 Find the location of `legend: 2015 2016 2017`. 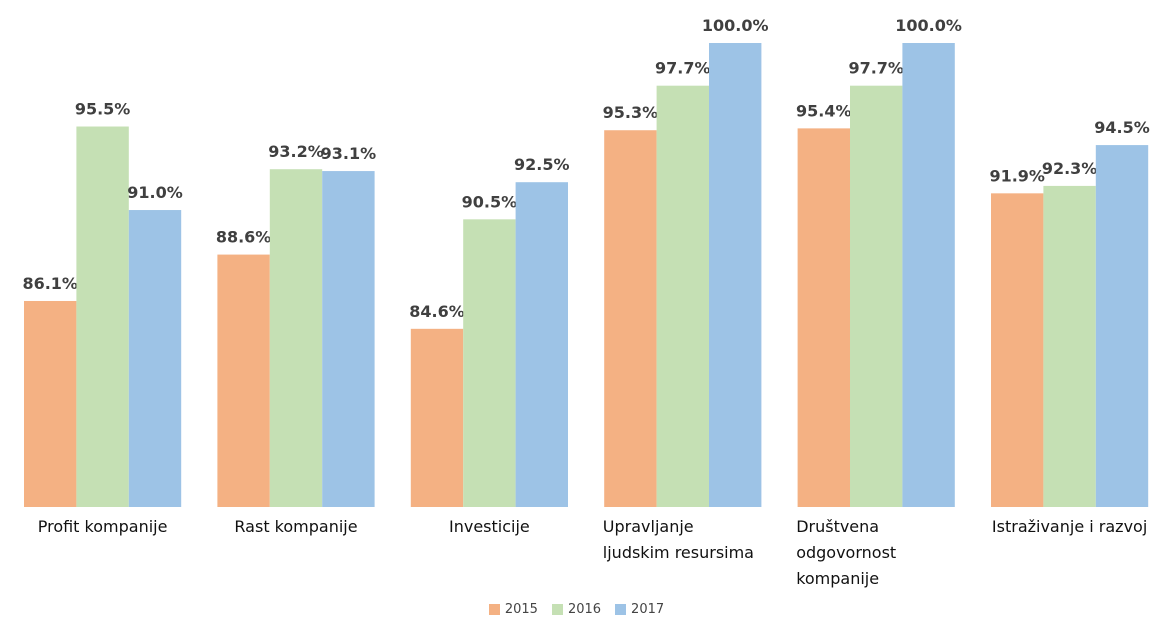

legend: 2015 2016 2017 is located at coordinates (576, 609).